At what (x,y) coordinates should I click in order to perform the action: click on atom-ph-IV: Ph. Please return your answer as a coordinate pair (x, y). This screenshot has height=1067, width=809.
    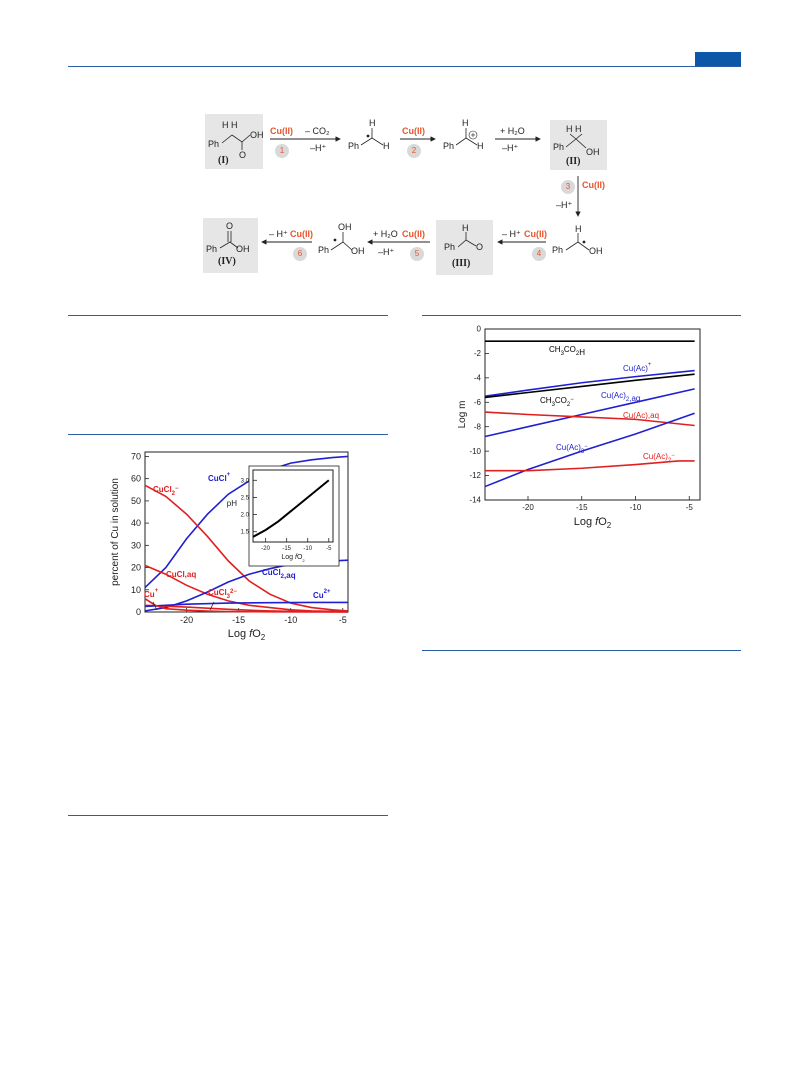
    Looking at the image, I should click on (212, 249).